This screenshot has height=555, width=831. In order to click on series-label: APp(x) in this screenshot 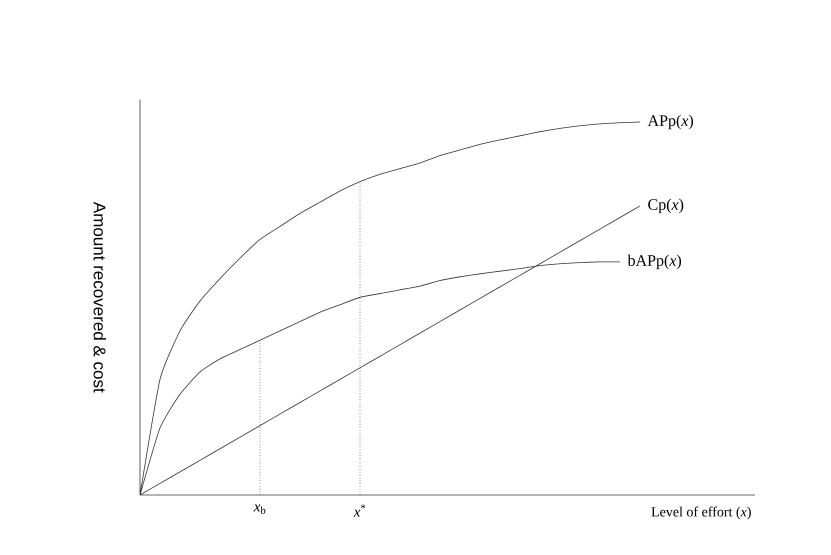, I will do `click(671, 122)`.